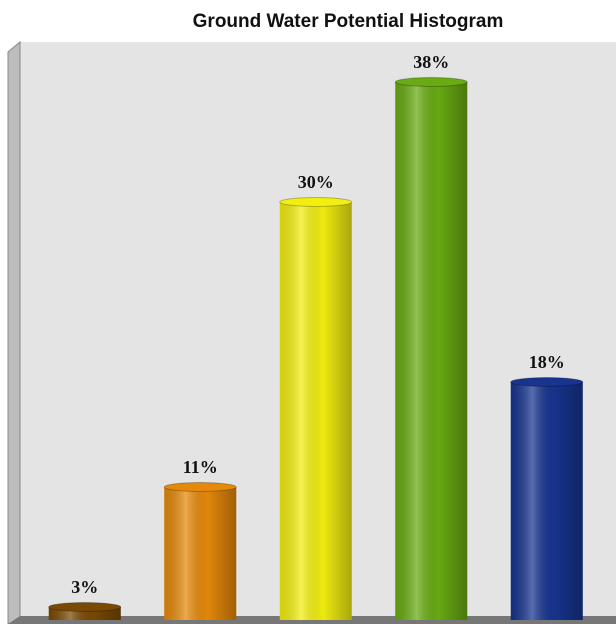 Image resolution: width=616 pixels, height=624 pixels. I want to click on value-label: 30%, so click(316, 182).